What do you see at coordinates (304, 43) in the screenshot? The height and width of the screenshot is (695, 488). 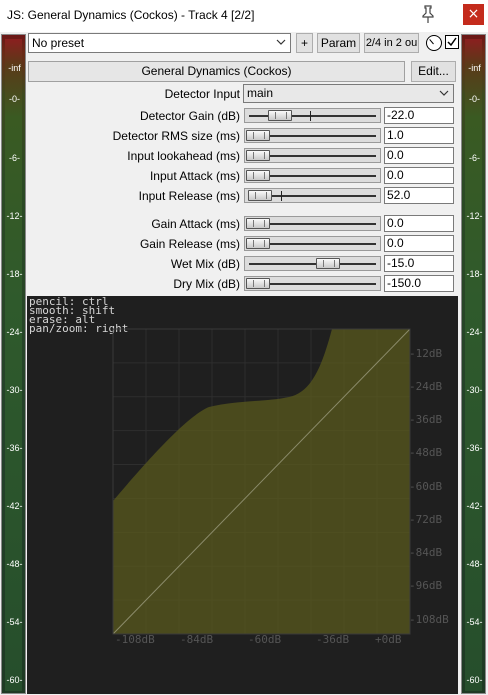 I see `add-preset-button: +` at bounding box center [304, 43].